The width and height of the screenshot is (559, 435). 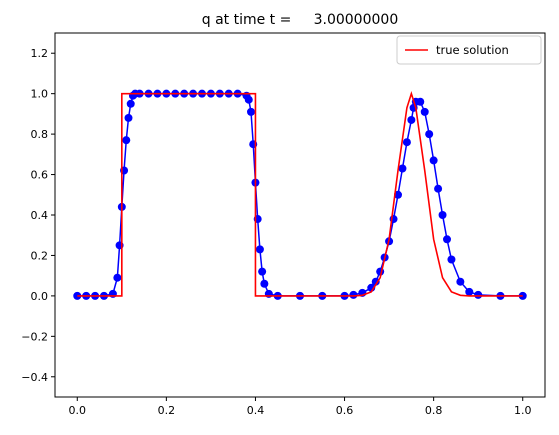 What do you see at coordinates (300, 20) in the screenshot?
I see `chart-title: q at time t = 3.00000000` at bounding box center [300, 20].